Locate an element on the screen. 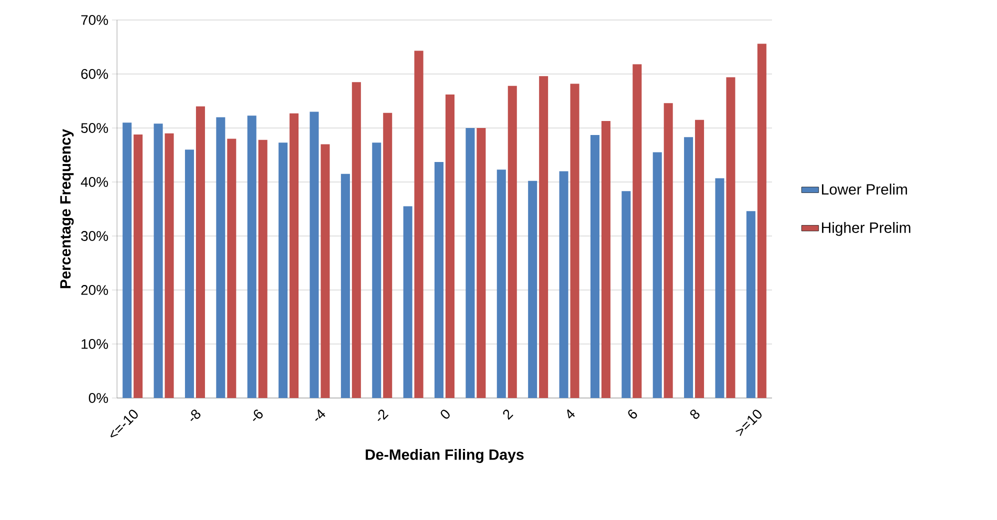 This screenshot has width=997, height=520. x-axis-title: De-Median Filing Days is located at coordinates (445, 455).